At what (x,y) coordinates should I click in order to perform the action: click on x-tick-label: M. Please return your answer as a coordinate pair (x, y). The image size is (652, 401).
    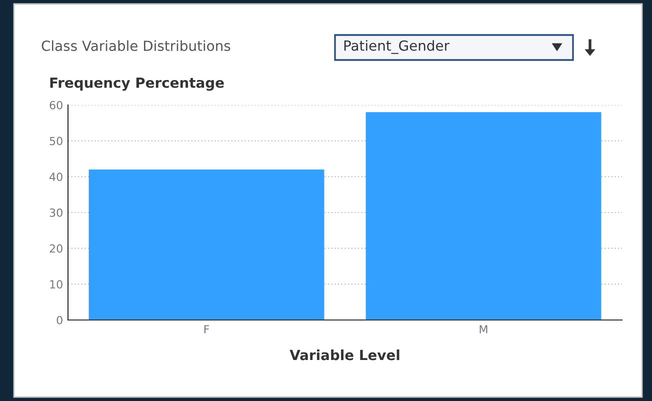
    Looking at the image, I should click on (484, 329).